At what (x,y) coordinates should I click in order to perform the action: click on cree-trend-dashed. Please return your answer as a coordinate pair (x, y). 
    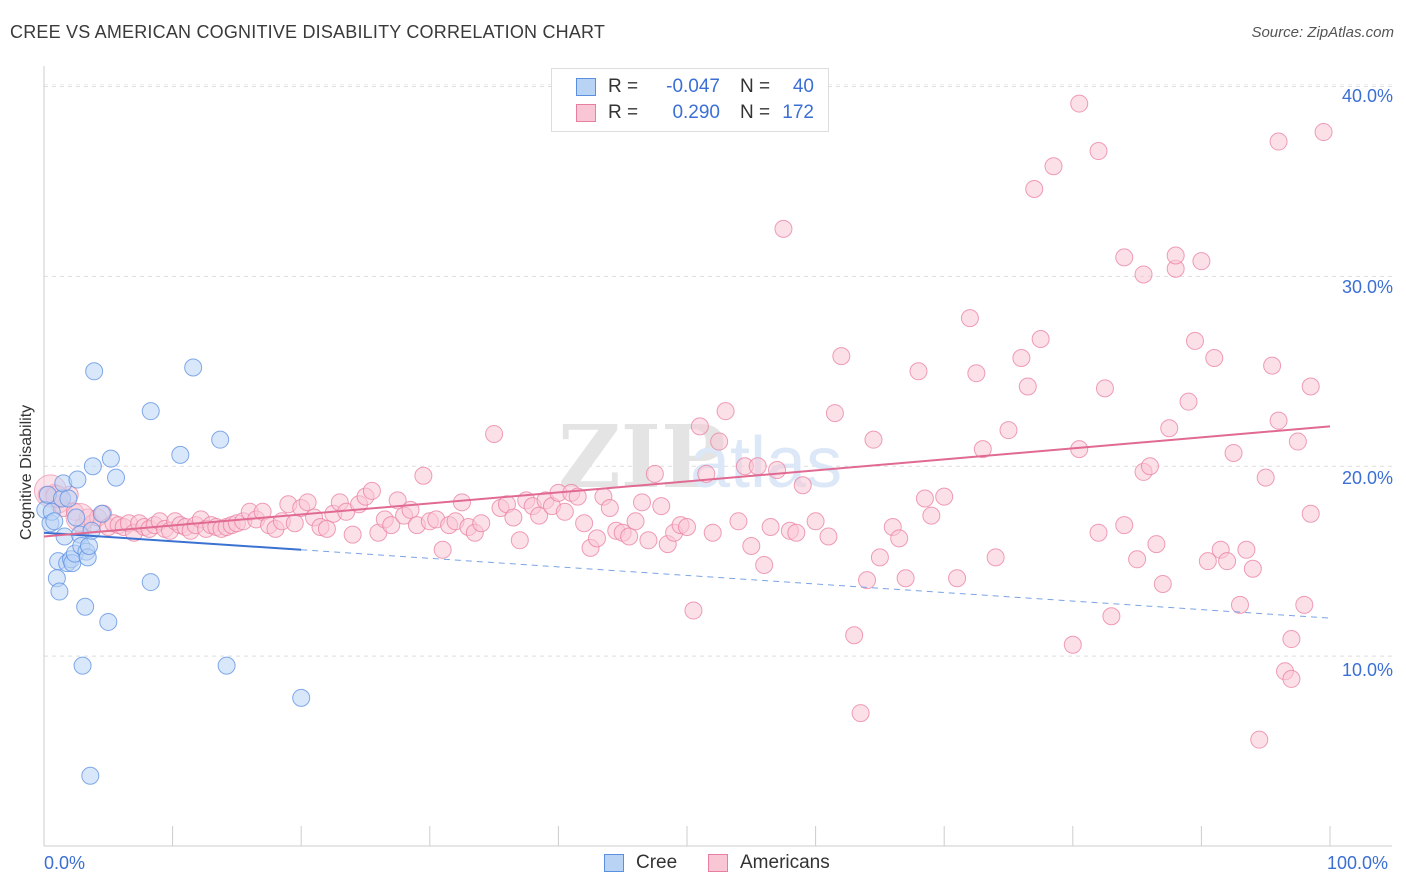
    Looking at the image, I should click on (816, 584).